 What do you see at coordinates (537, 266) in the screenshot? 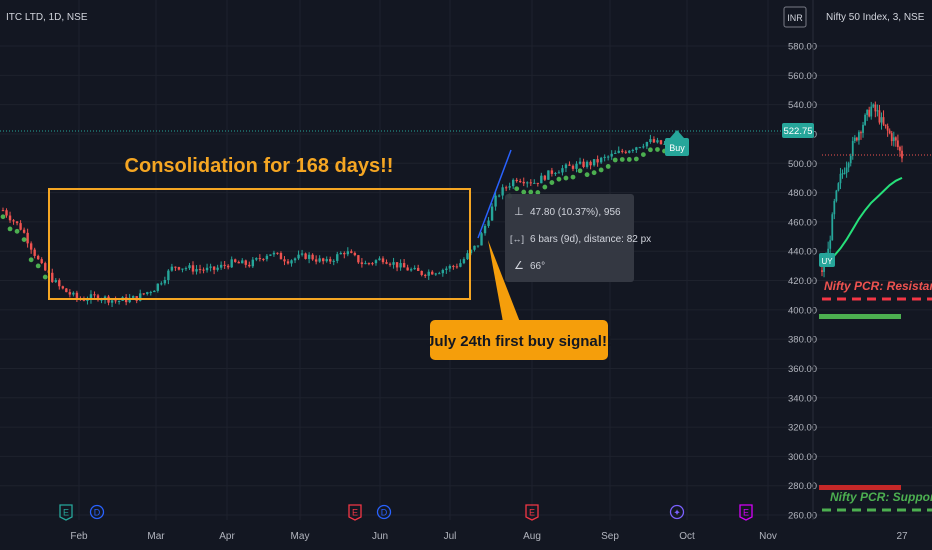
I see `measure-angle-text: 66°` at bounding box center [537, 266].